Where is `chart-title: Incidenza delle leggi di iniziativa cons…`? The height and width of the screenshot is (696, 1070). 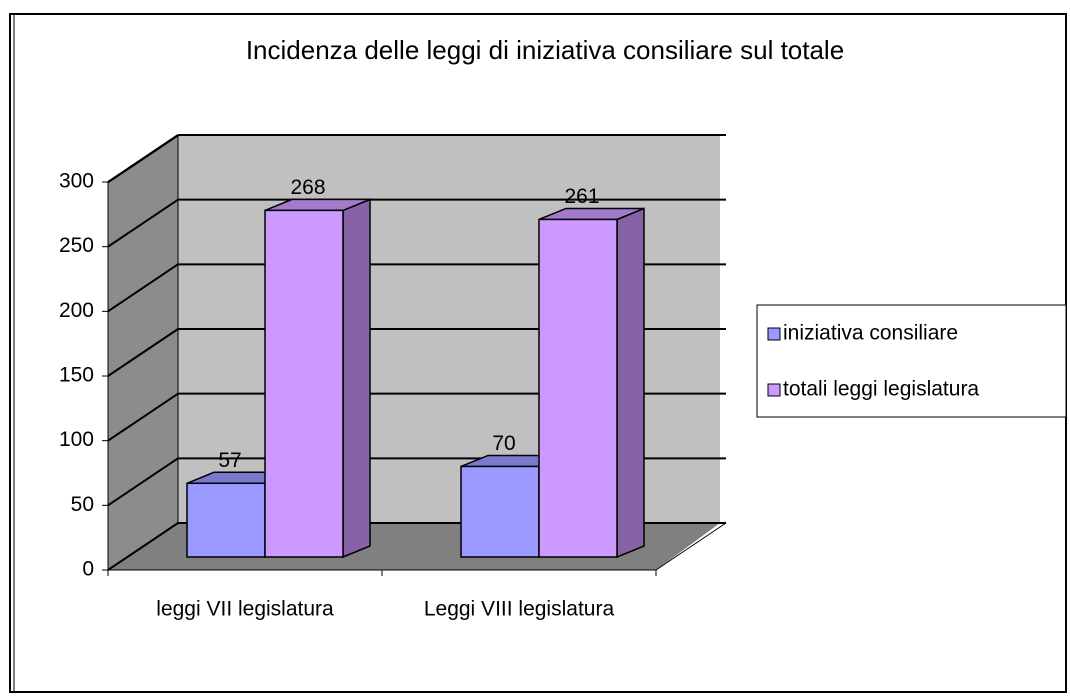 chart-title: Incidenza delle leggi di iniziativa cons… is located at coordinates (545, 50).